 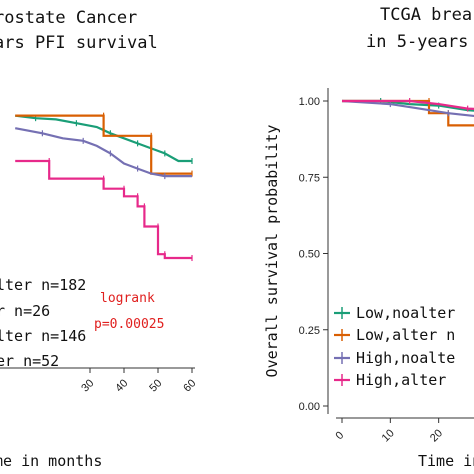 I want to click on left-plot-area, so click(x=103, y=187).